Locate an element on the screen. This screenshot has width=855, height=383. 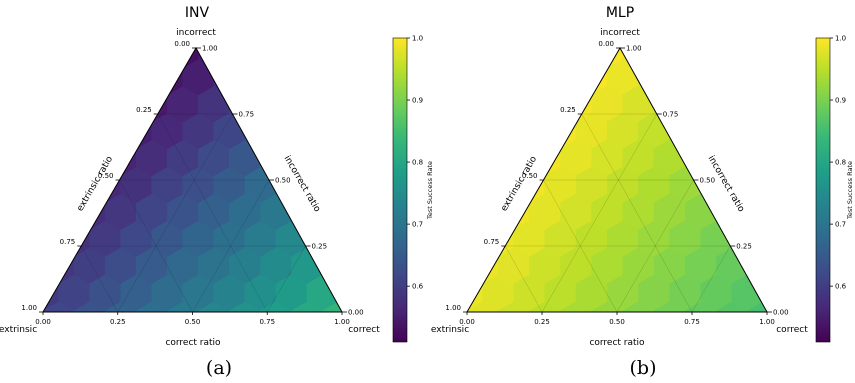
colorbar: 0.6 0.7 0.8 0.9 1.0 Test Success Rate is located at coordinates (834, 189).